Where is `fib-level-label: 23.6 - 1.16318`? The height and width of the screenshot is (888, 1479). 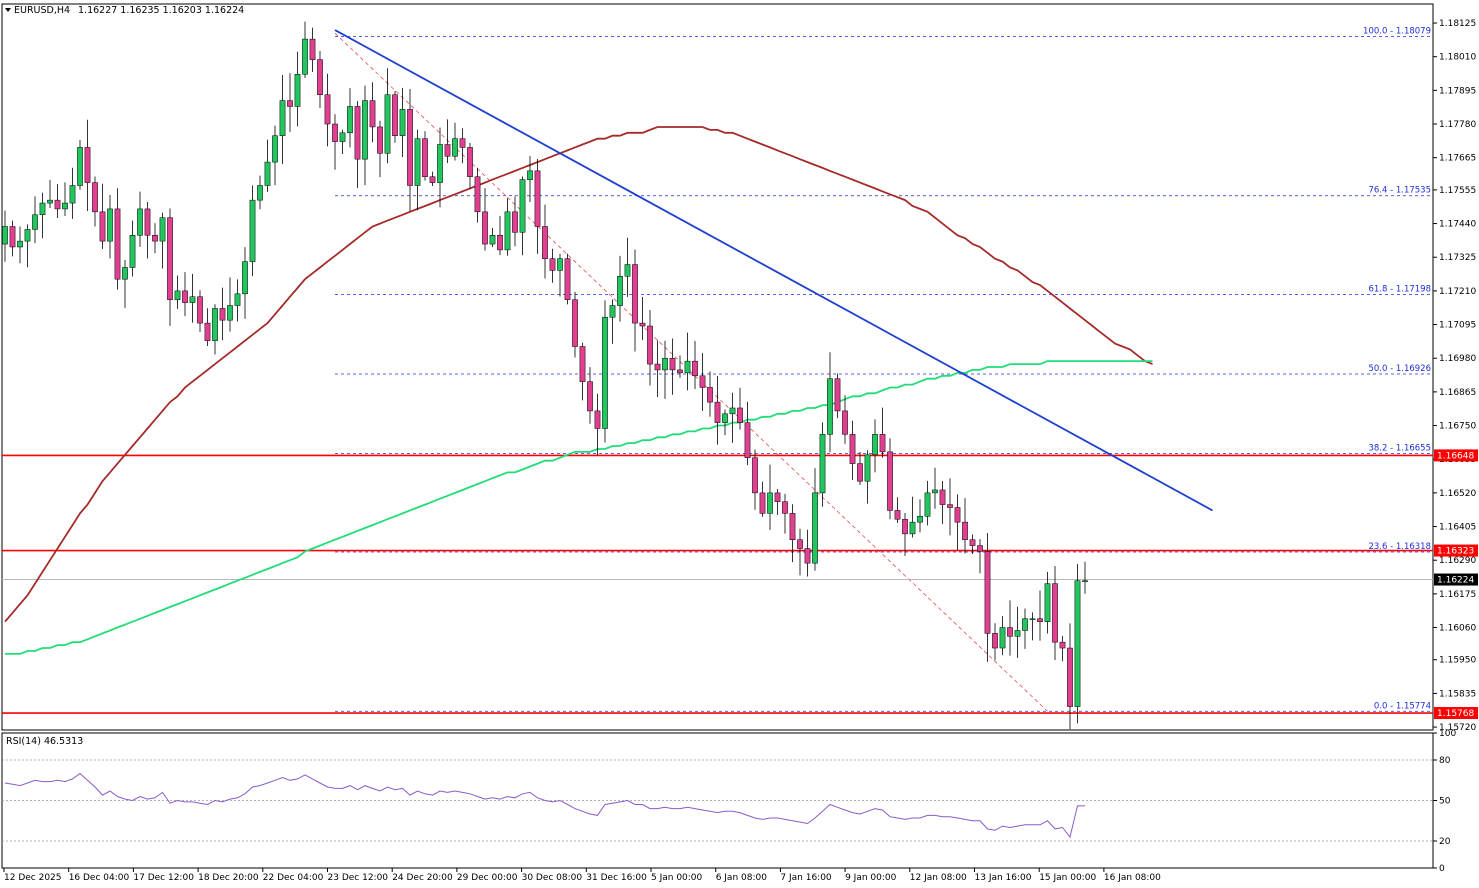 fib-level-label: 23.6 - 1.16318 is located at coordinates (1399, 547).